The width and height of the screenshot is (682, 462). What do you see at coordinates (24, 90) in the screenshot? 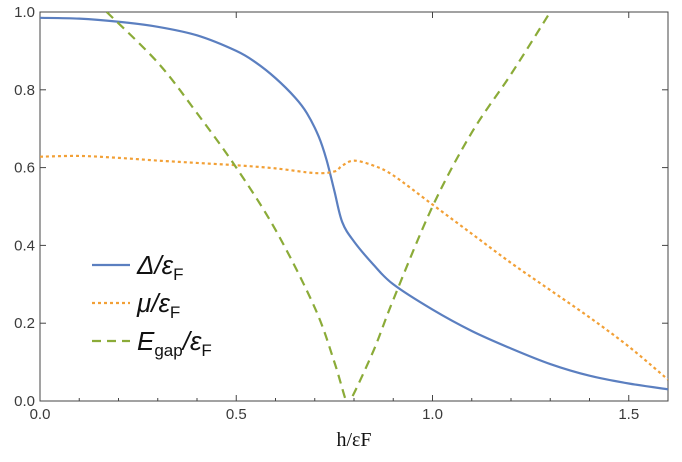
I see `y-tick-label: 0.8` at bounding box center [24, 90].